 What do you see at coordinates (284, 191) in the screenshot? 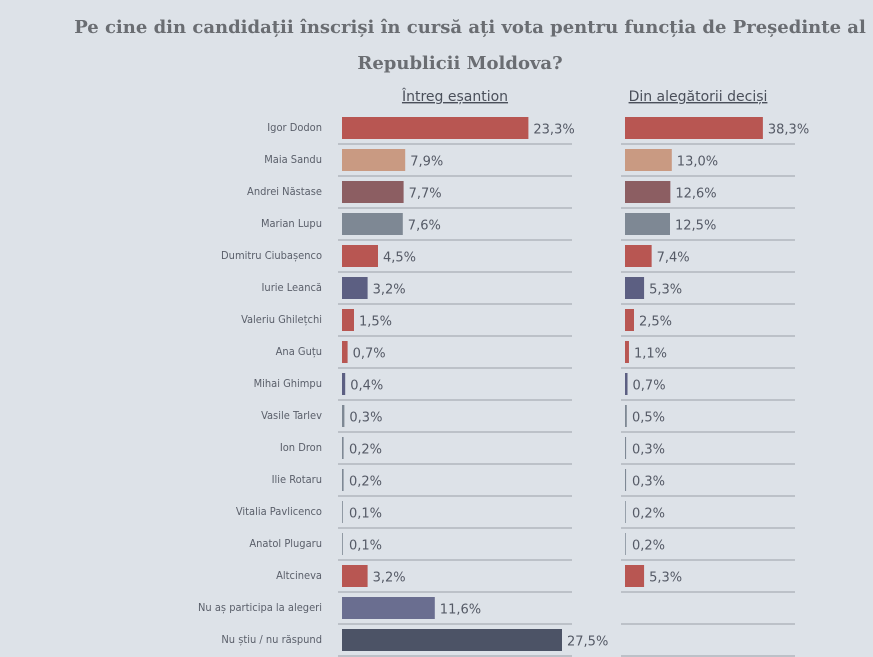
I see `category-label: Andrei Năstase` at bounding box center [284, 191].